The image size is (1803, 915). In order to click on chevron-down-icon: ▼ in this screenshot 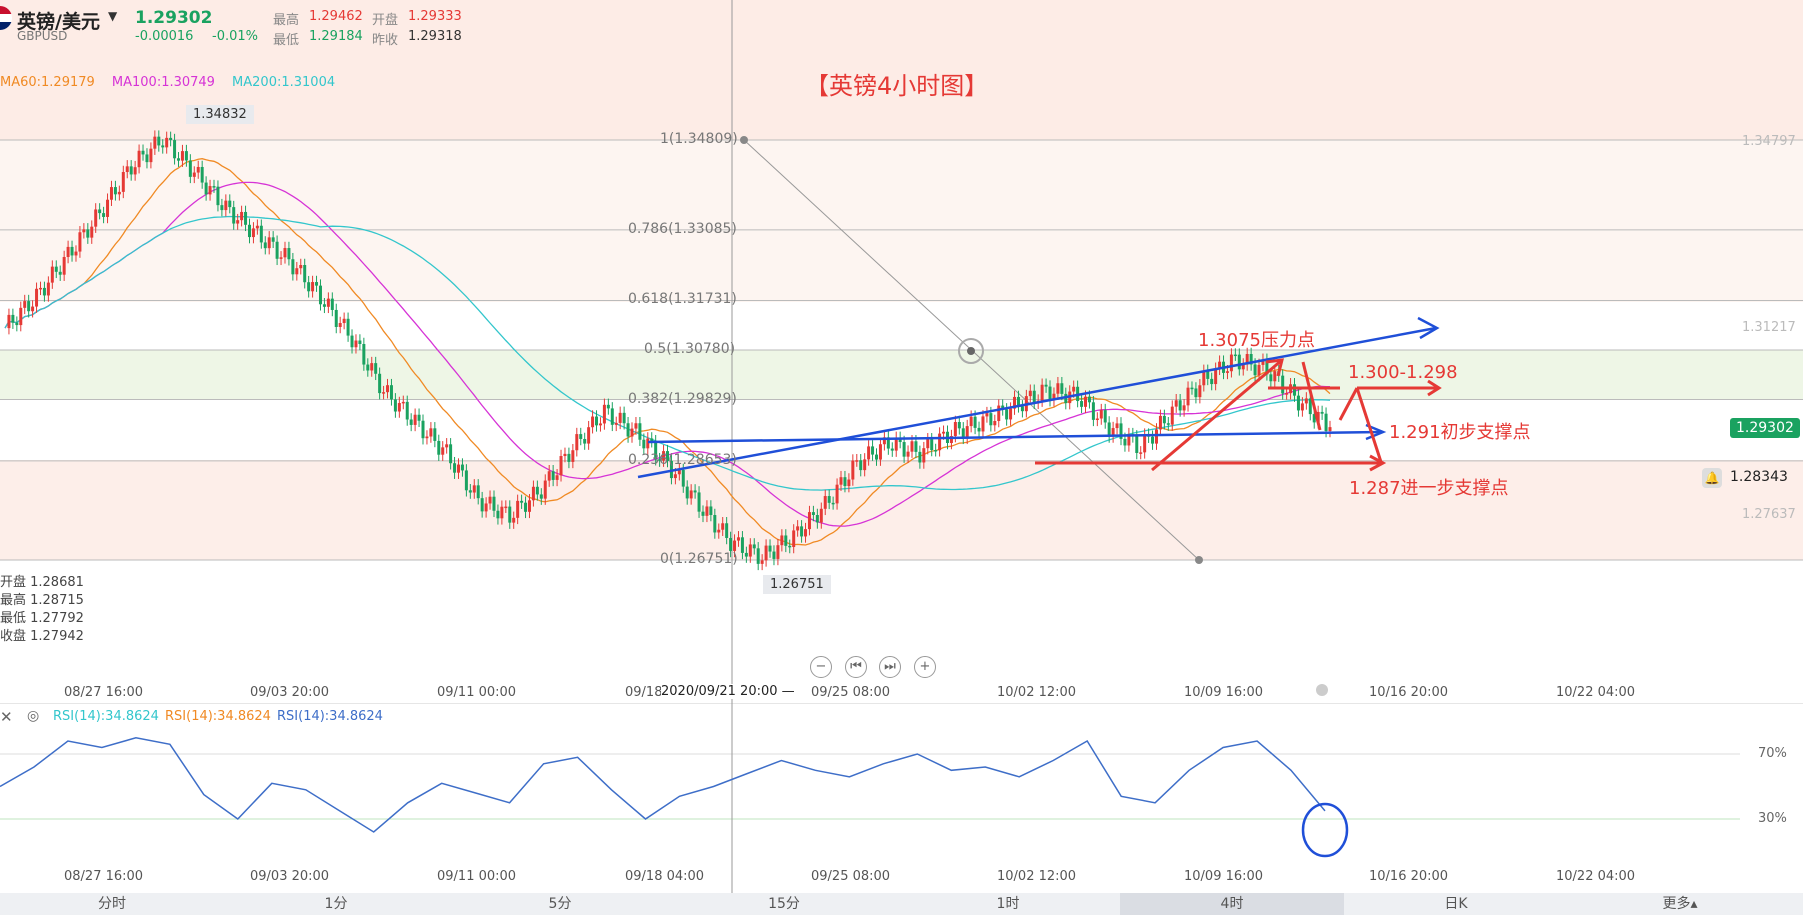, I will do `click(113, 16)`.